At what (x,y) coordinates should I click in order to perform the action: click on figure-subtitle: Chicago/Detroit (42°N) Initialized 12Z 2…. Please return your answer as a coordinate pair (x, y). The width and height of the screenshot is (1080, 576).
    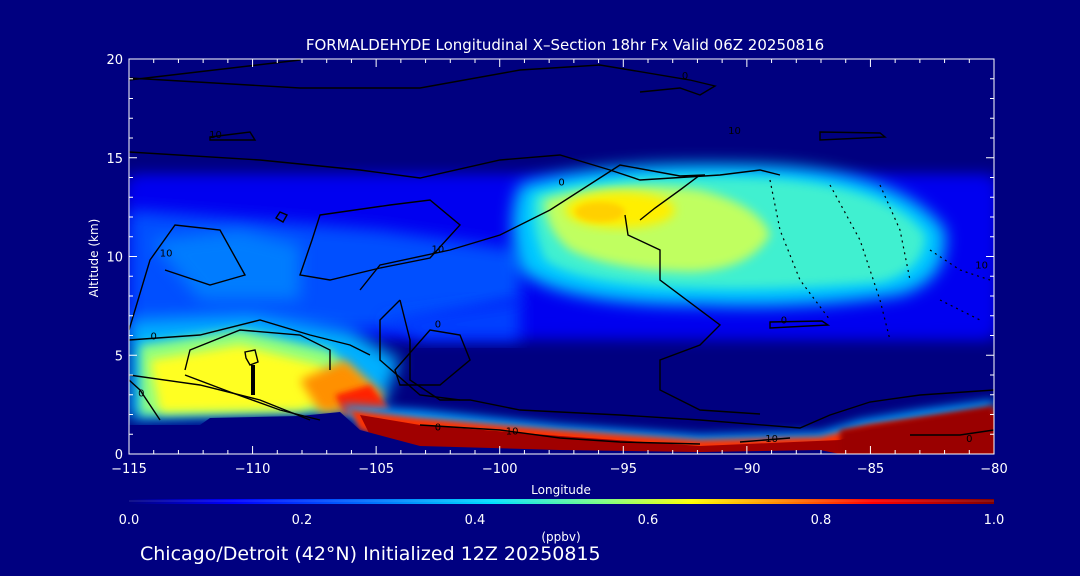
    Looking at the image, I should click on (370, 554).